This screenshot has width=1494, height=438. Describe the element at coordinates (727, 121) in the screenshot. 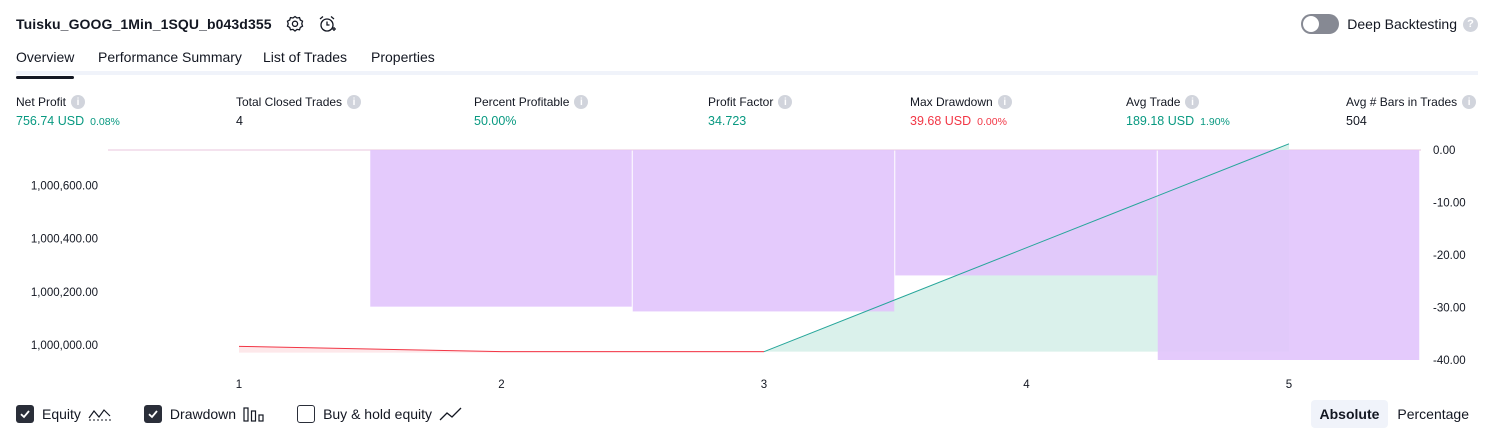

I see `metric-value: 34.723` at that location.